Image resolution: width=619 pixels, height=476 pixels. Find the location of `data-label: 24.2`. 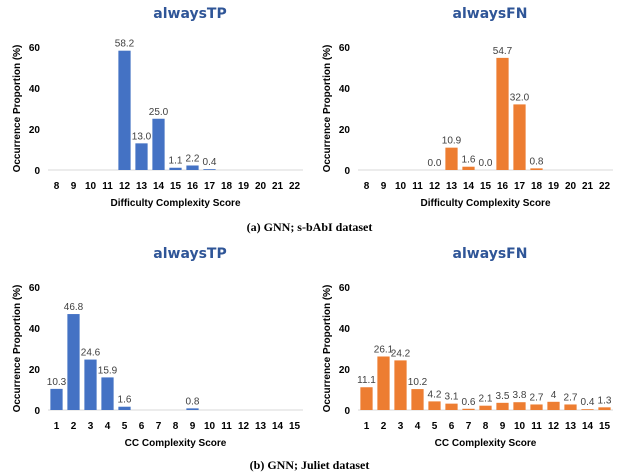

data-label: 24.2 is located at coordinates (401, 353).